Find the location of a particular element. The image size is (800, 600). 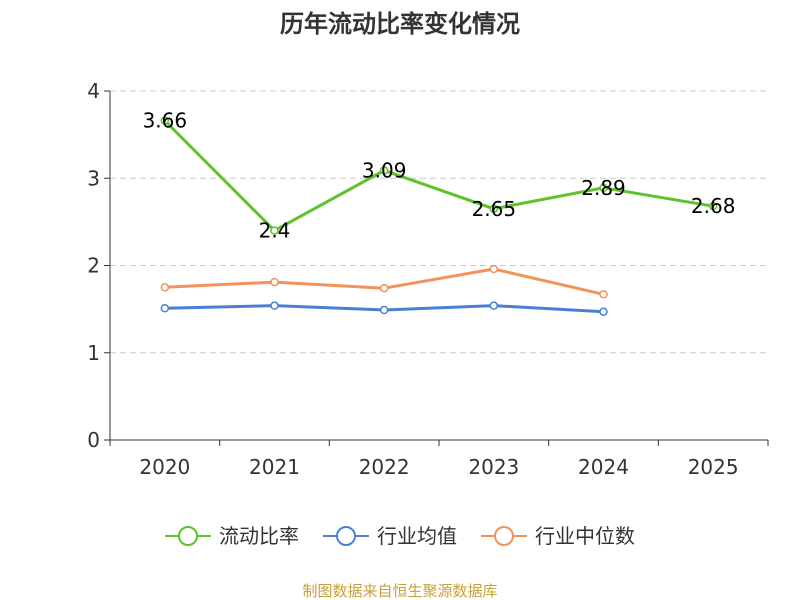

y-tick-label: 1 is located at coordinates (93, 353).